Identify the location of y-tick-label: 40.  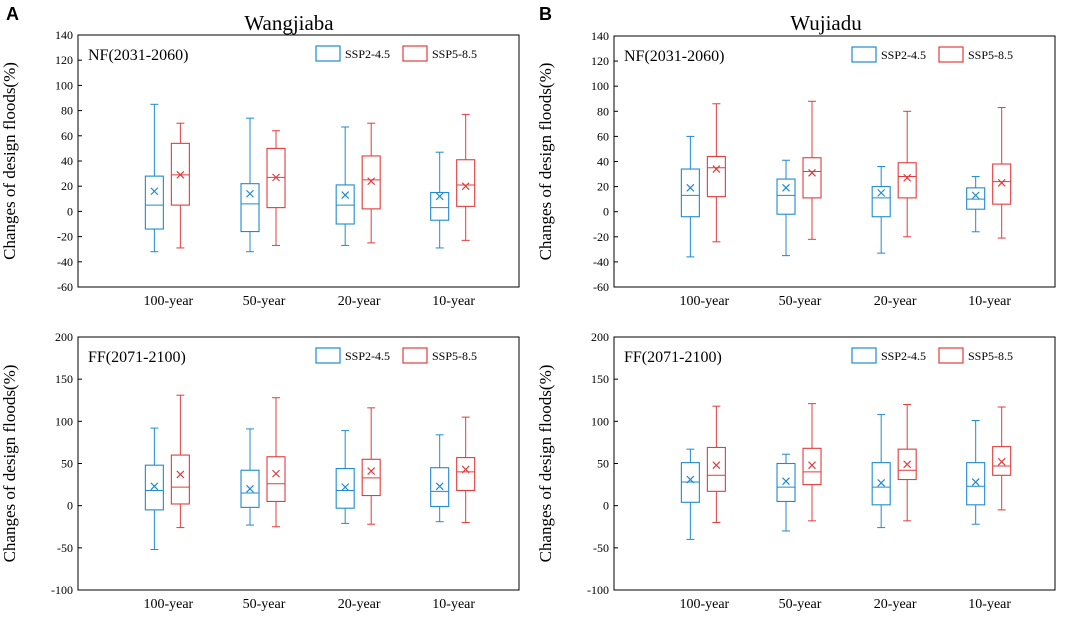
(603, 162).